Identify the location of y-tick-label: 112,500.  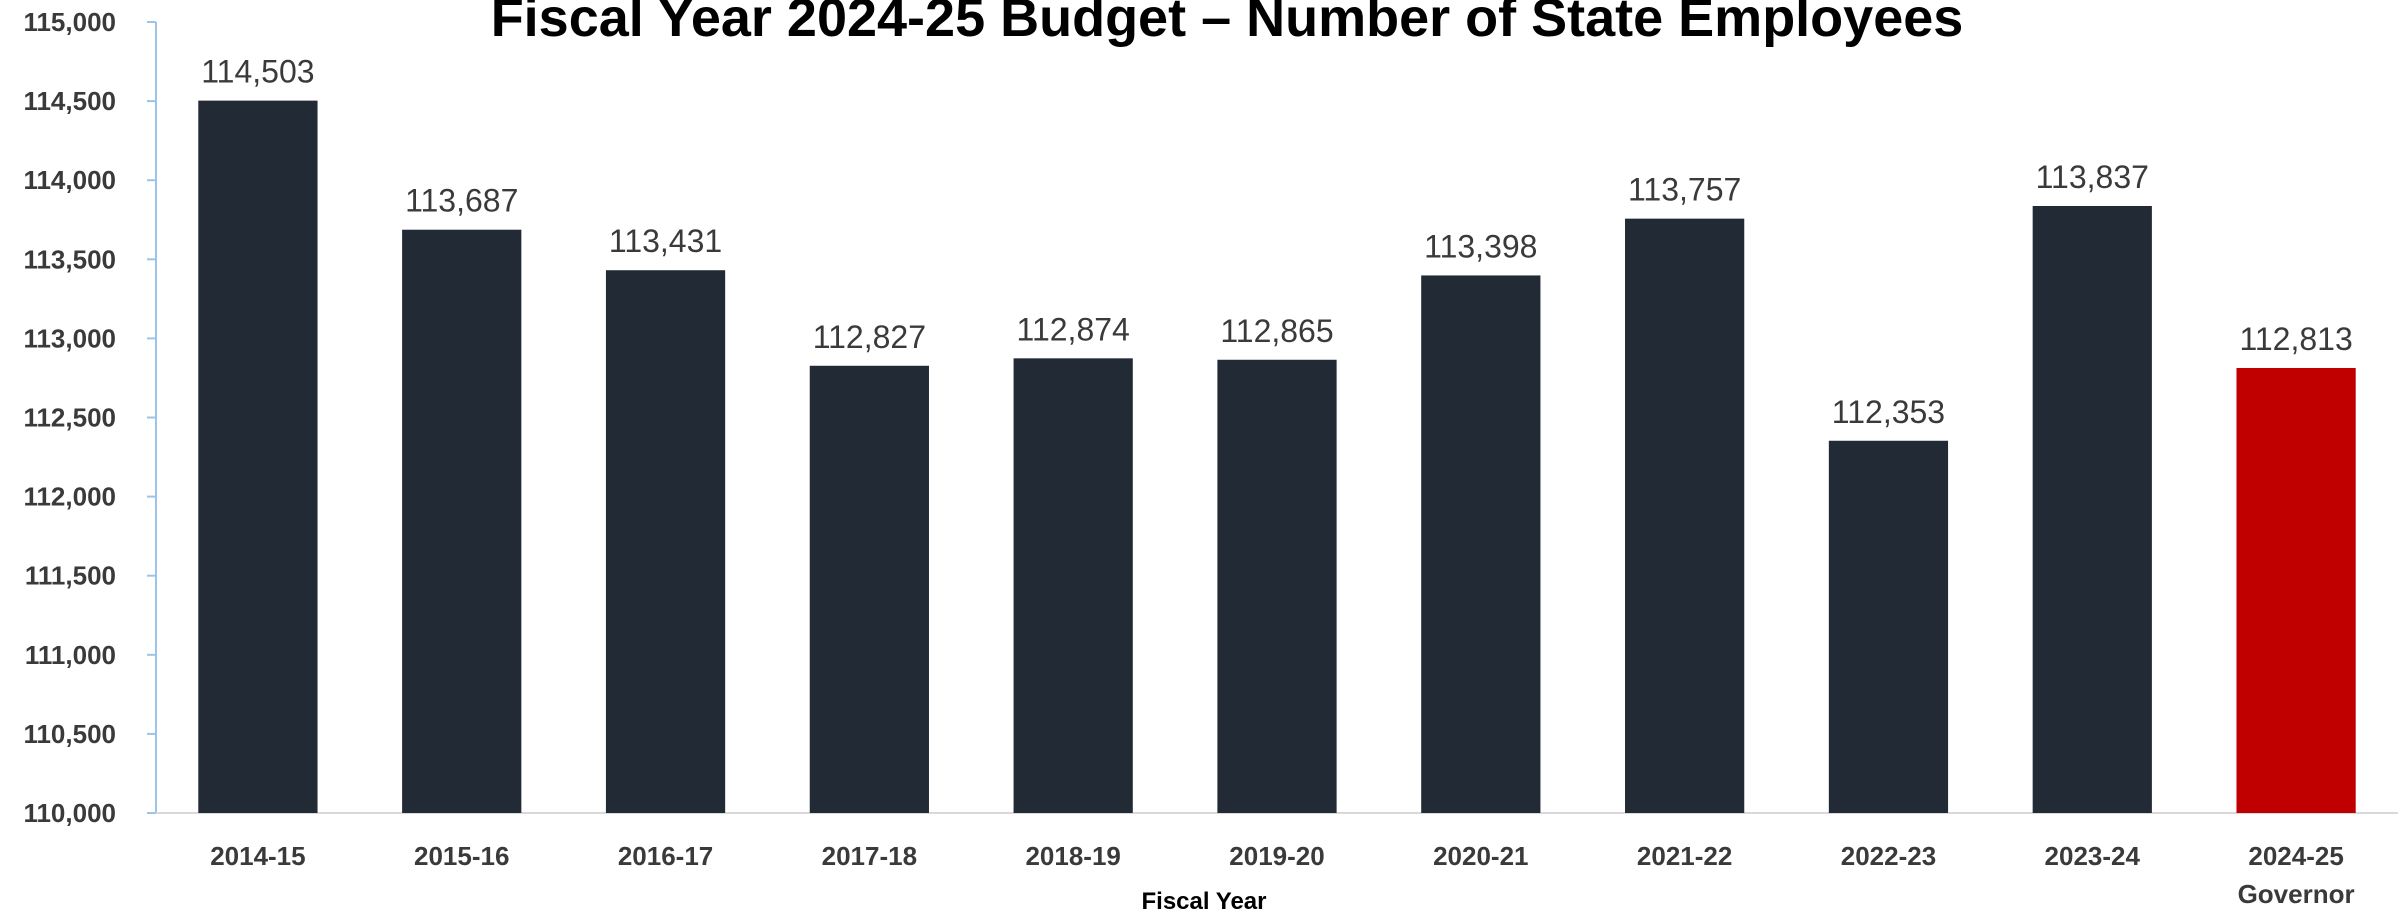
(69, 418).